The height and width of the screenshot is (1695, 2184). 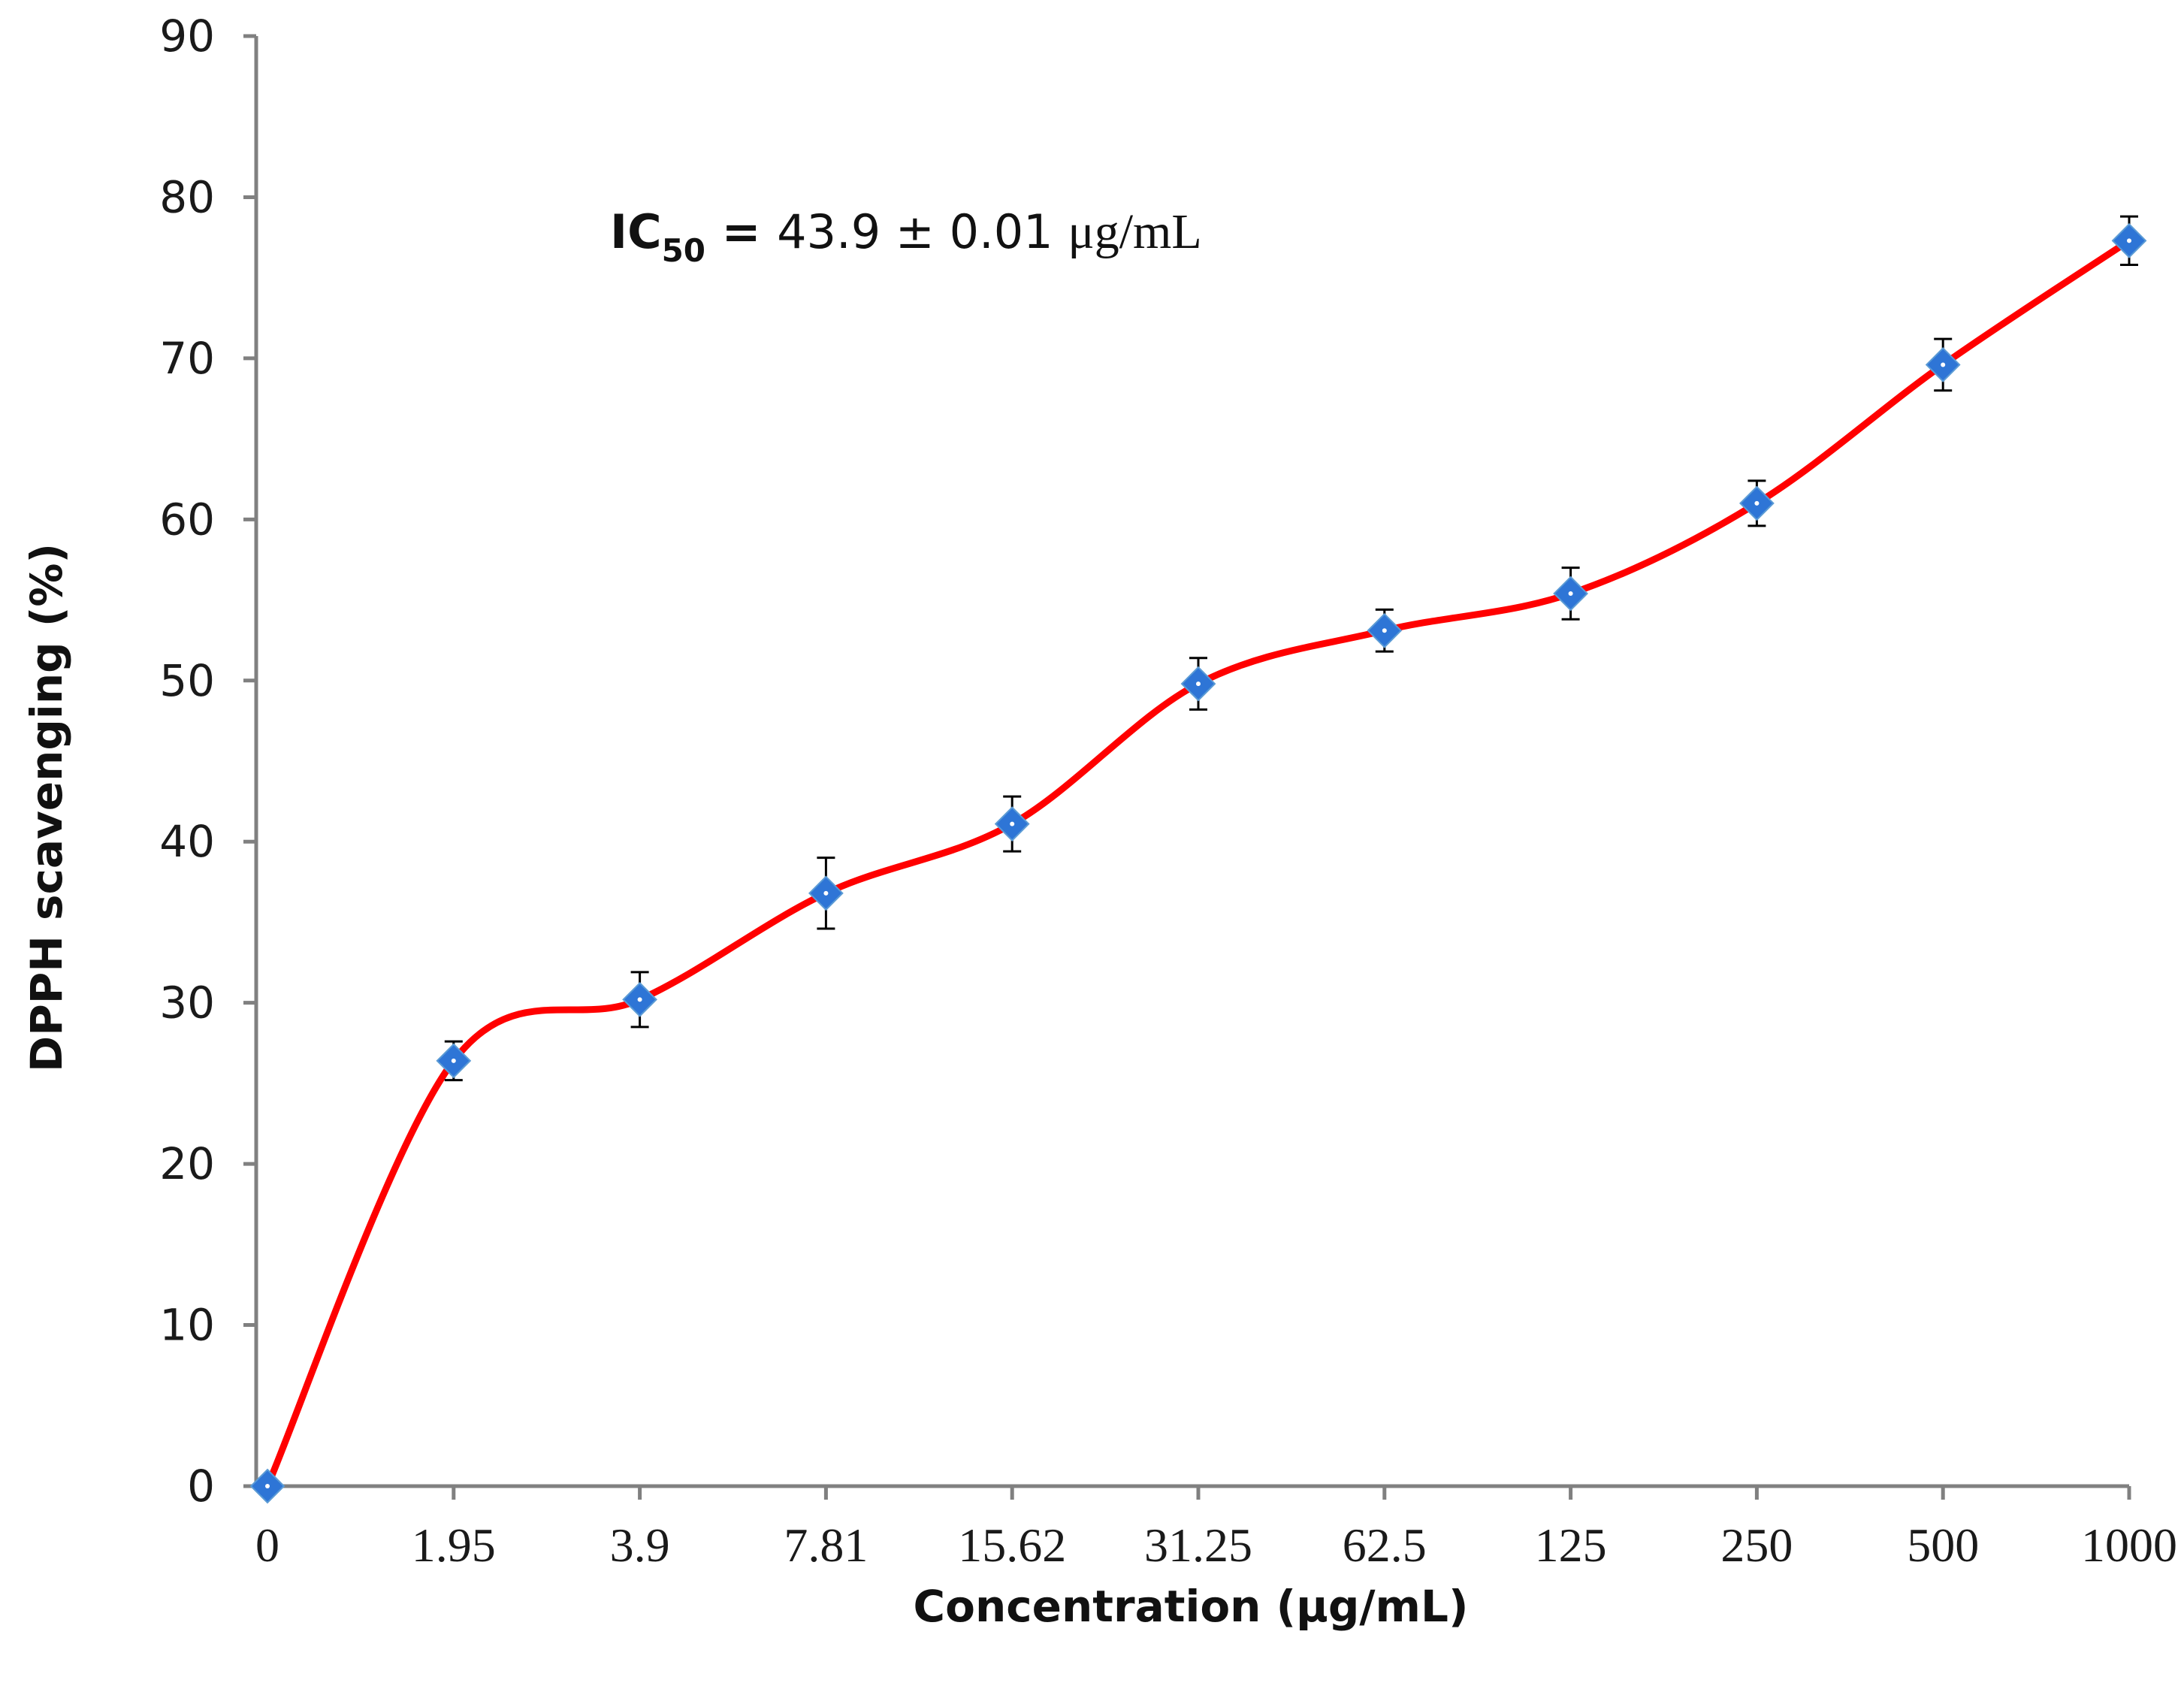 What do you see at coordinates (207, 761) in the screenshot?
I see `y-ticks: 0 10 20 30 40 50 60 70 80 90` at bounding box center [207, 761].